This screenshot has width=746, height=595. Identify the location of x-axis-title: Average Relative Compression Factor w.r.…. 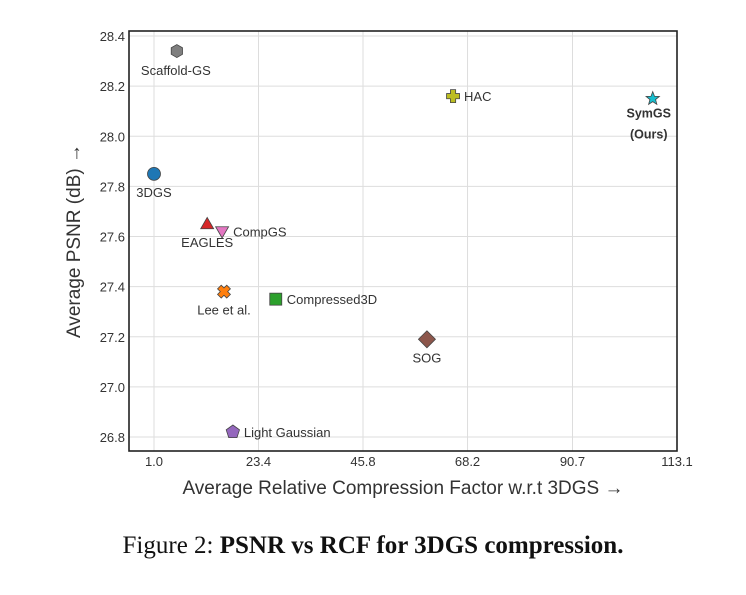
(402, 488).